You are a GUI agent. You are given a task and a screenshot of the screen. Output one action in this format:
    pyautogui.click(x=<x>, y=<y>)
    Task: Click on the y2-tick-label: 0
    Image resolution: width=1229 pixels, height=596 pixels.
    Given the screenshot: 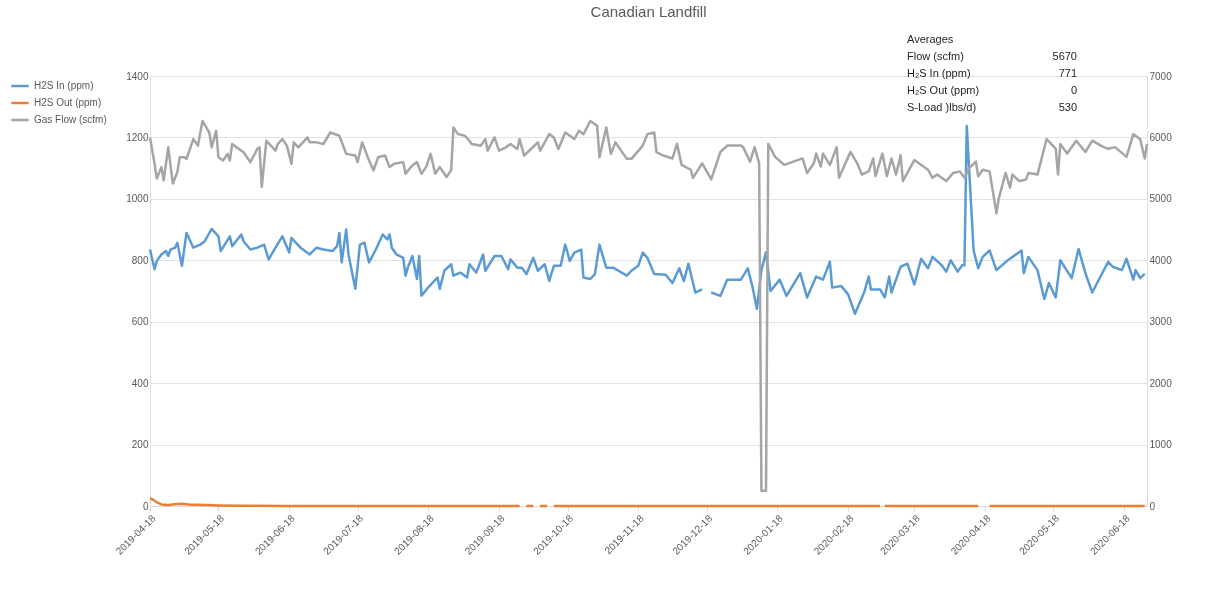 What is the action you would take?
    pyautogui.click(x=1152, y=506)
    